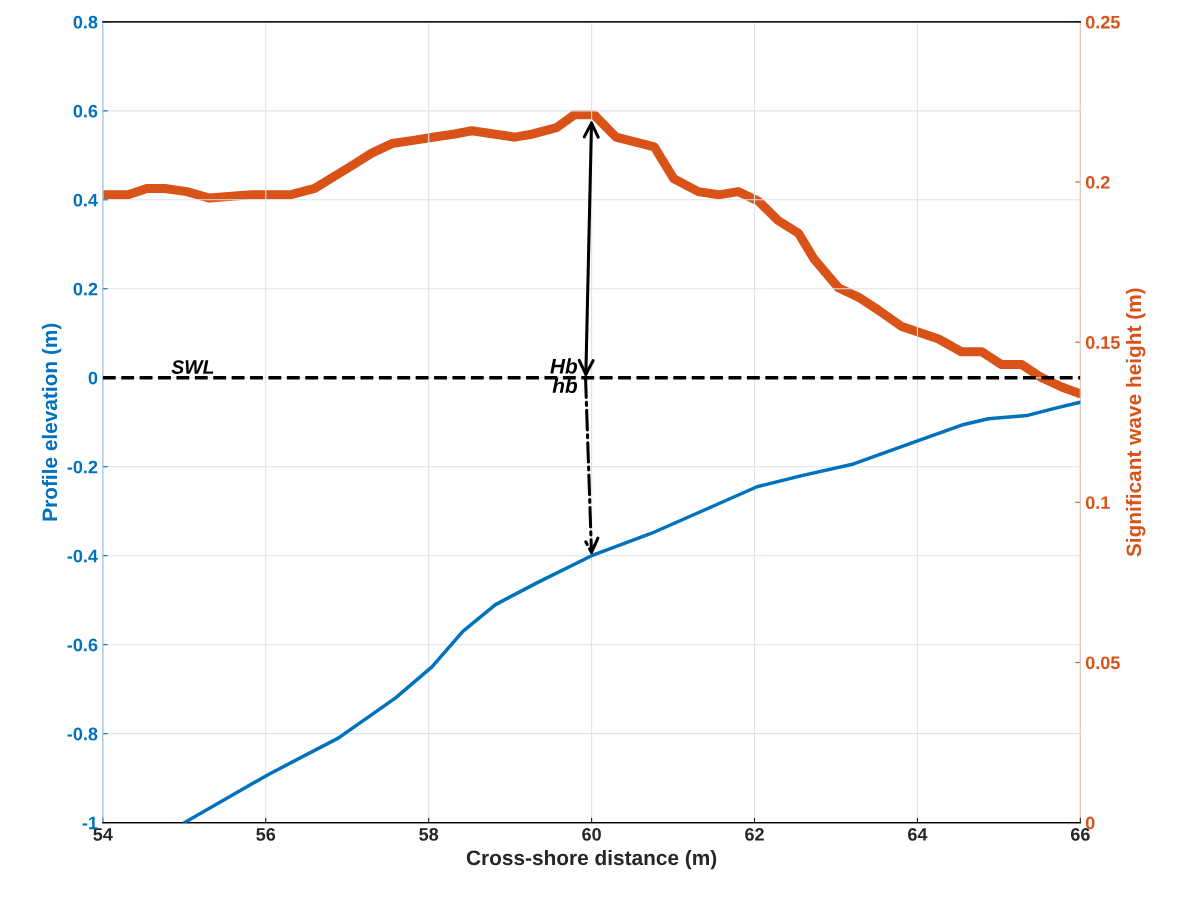  Describe the element at coordinates (1135, 422) in the screenshot. I see `y2-axis-title: Significant wave height (m)` at that location.